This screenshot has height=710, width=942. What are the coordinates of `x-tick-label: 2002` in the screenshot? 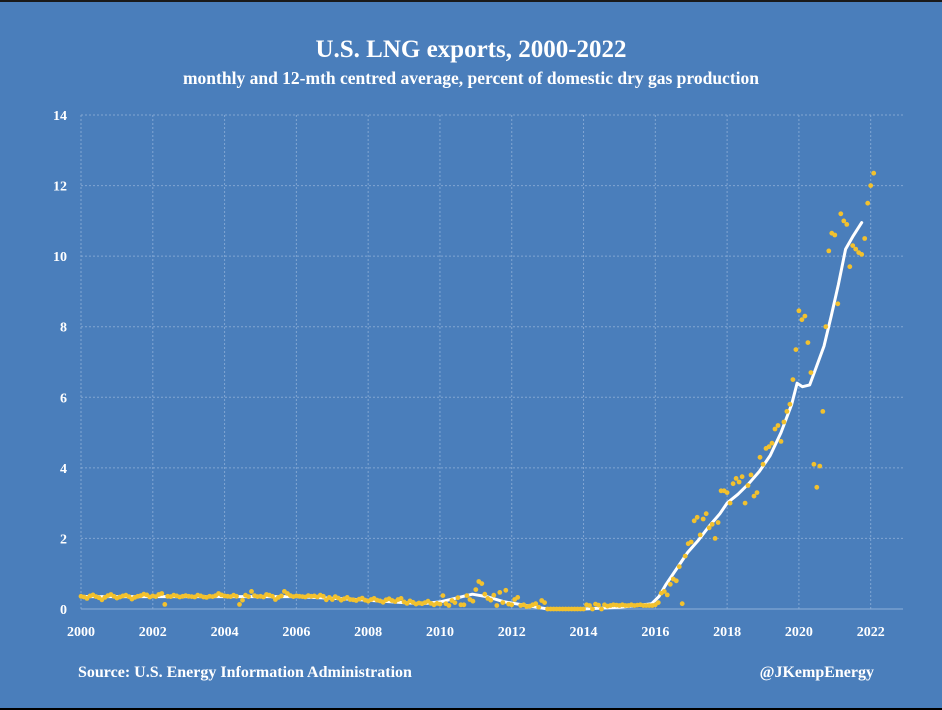 It's located at (153, 632).